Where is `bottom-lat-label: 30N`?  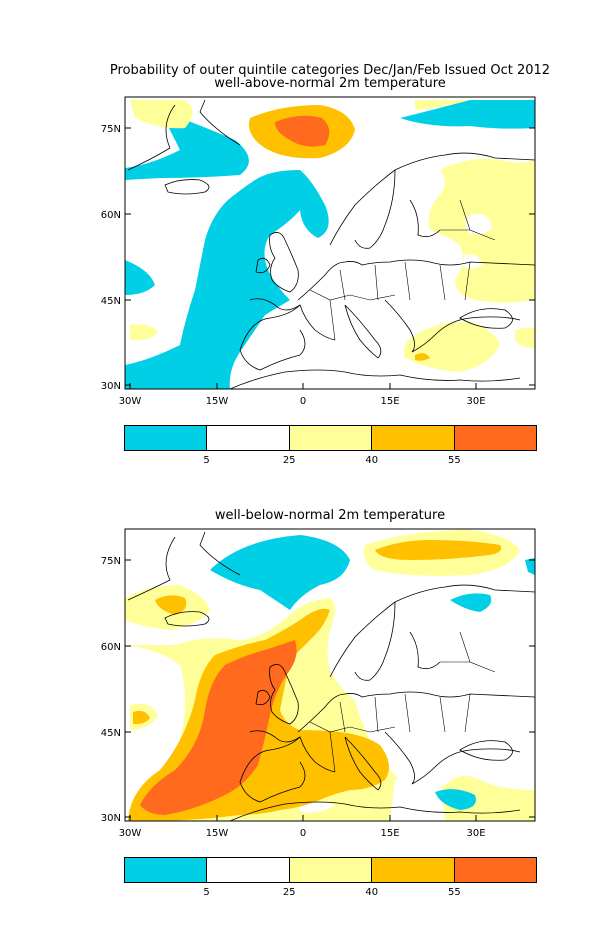
bottom-lat-label: 30N is located at coordinates (111, 818).